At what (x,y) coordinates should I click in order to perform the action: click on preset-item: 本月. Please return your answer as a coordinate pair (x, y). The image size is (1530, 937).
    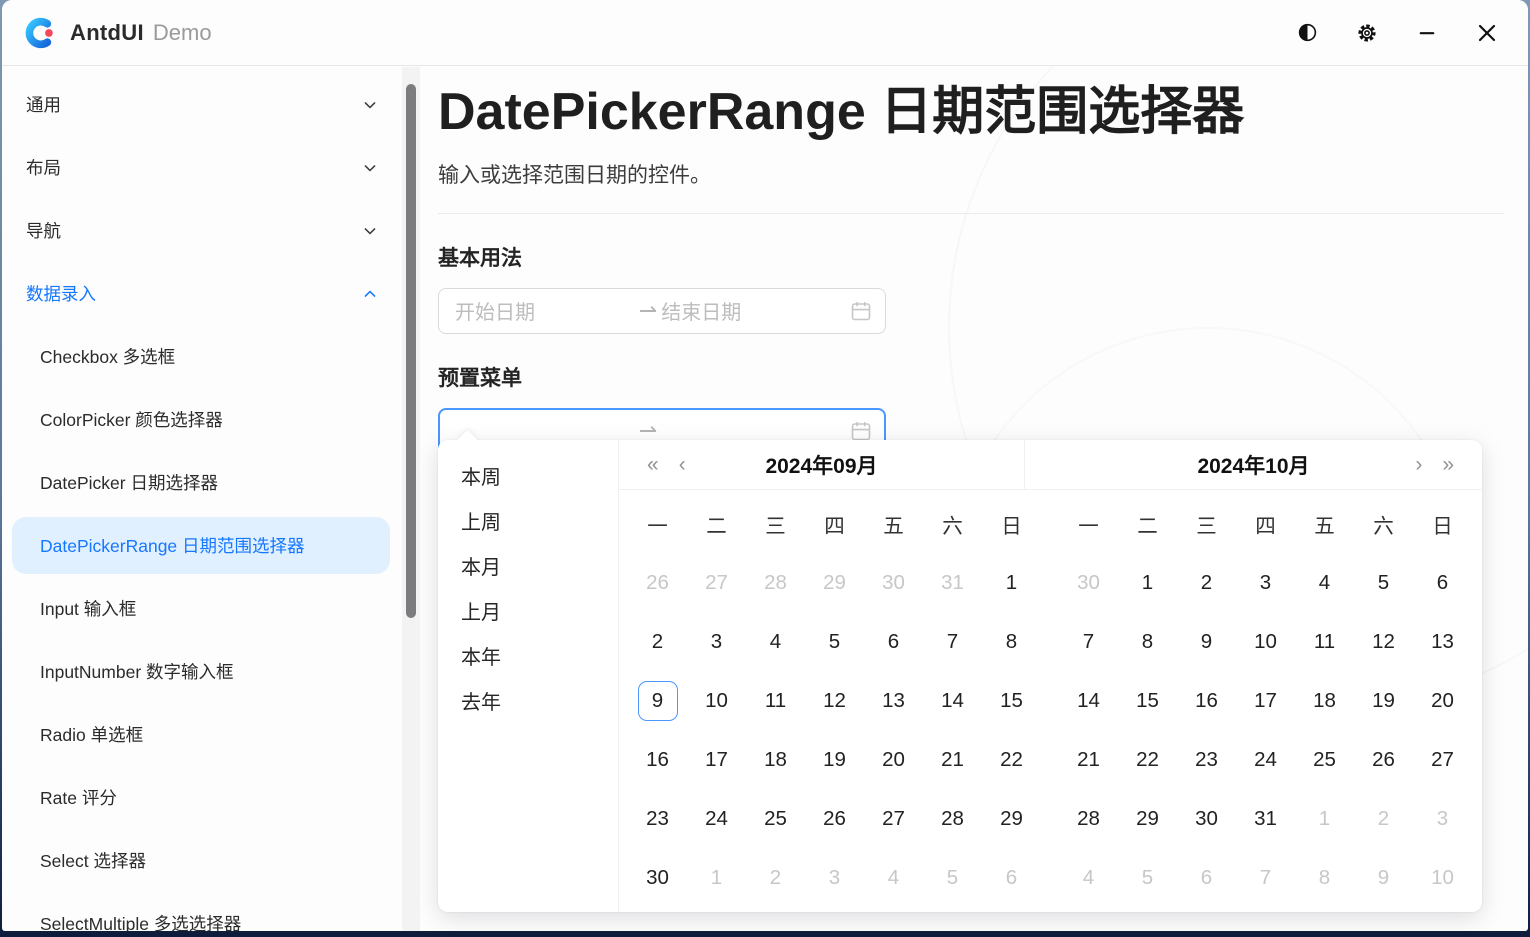
    Looking at the image, I should click on (481, 568).